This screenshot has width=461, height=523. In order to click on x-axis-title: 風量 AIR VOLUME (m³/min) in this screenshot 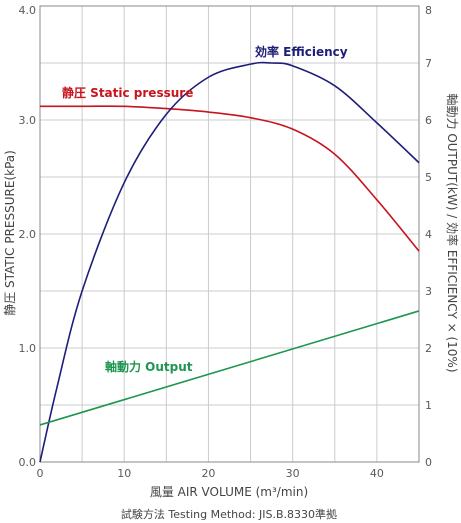, I will do `click(229, 492)`.